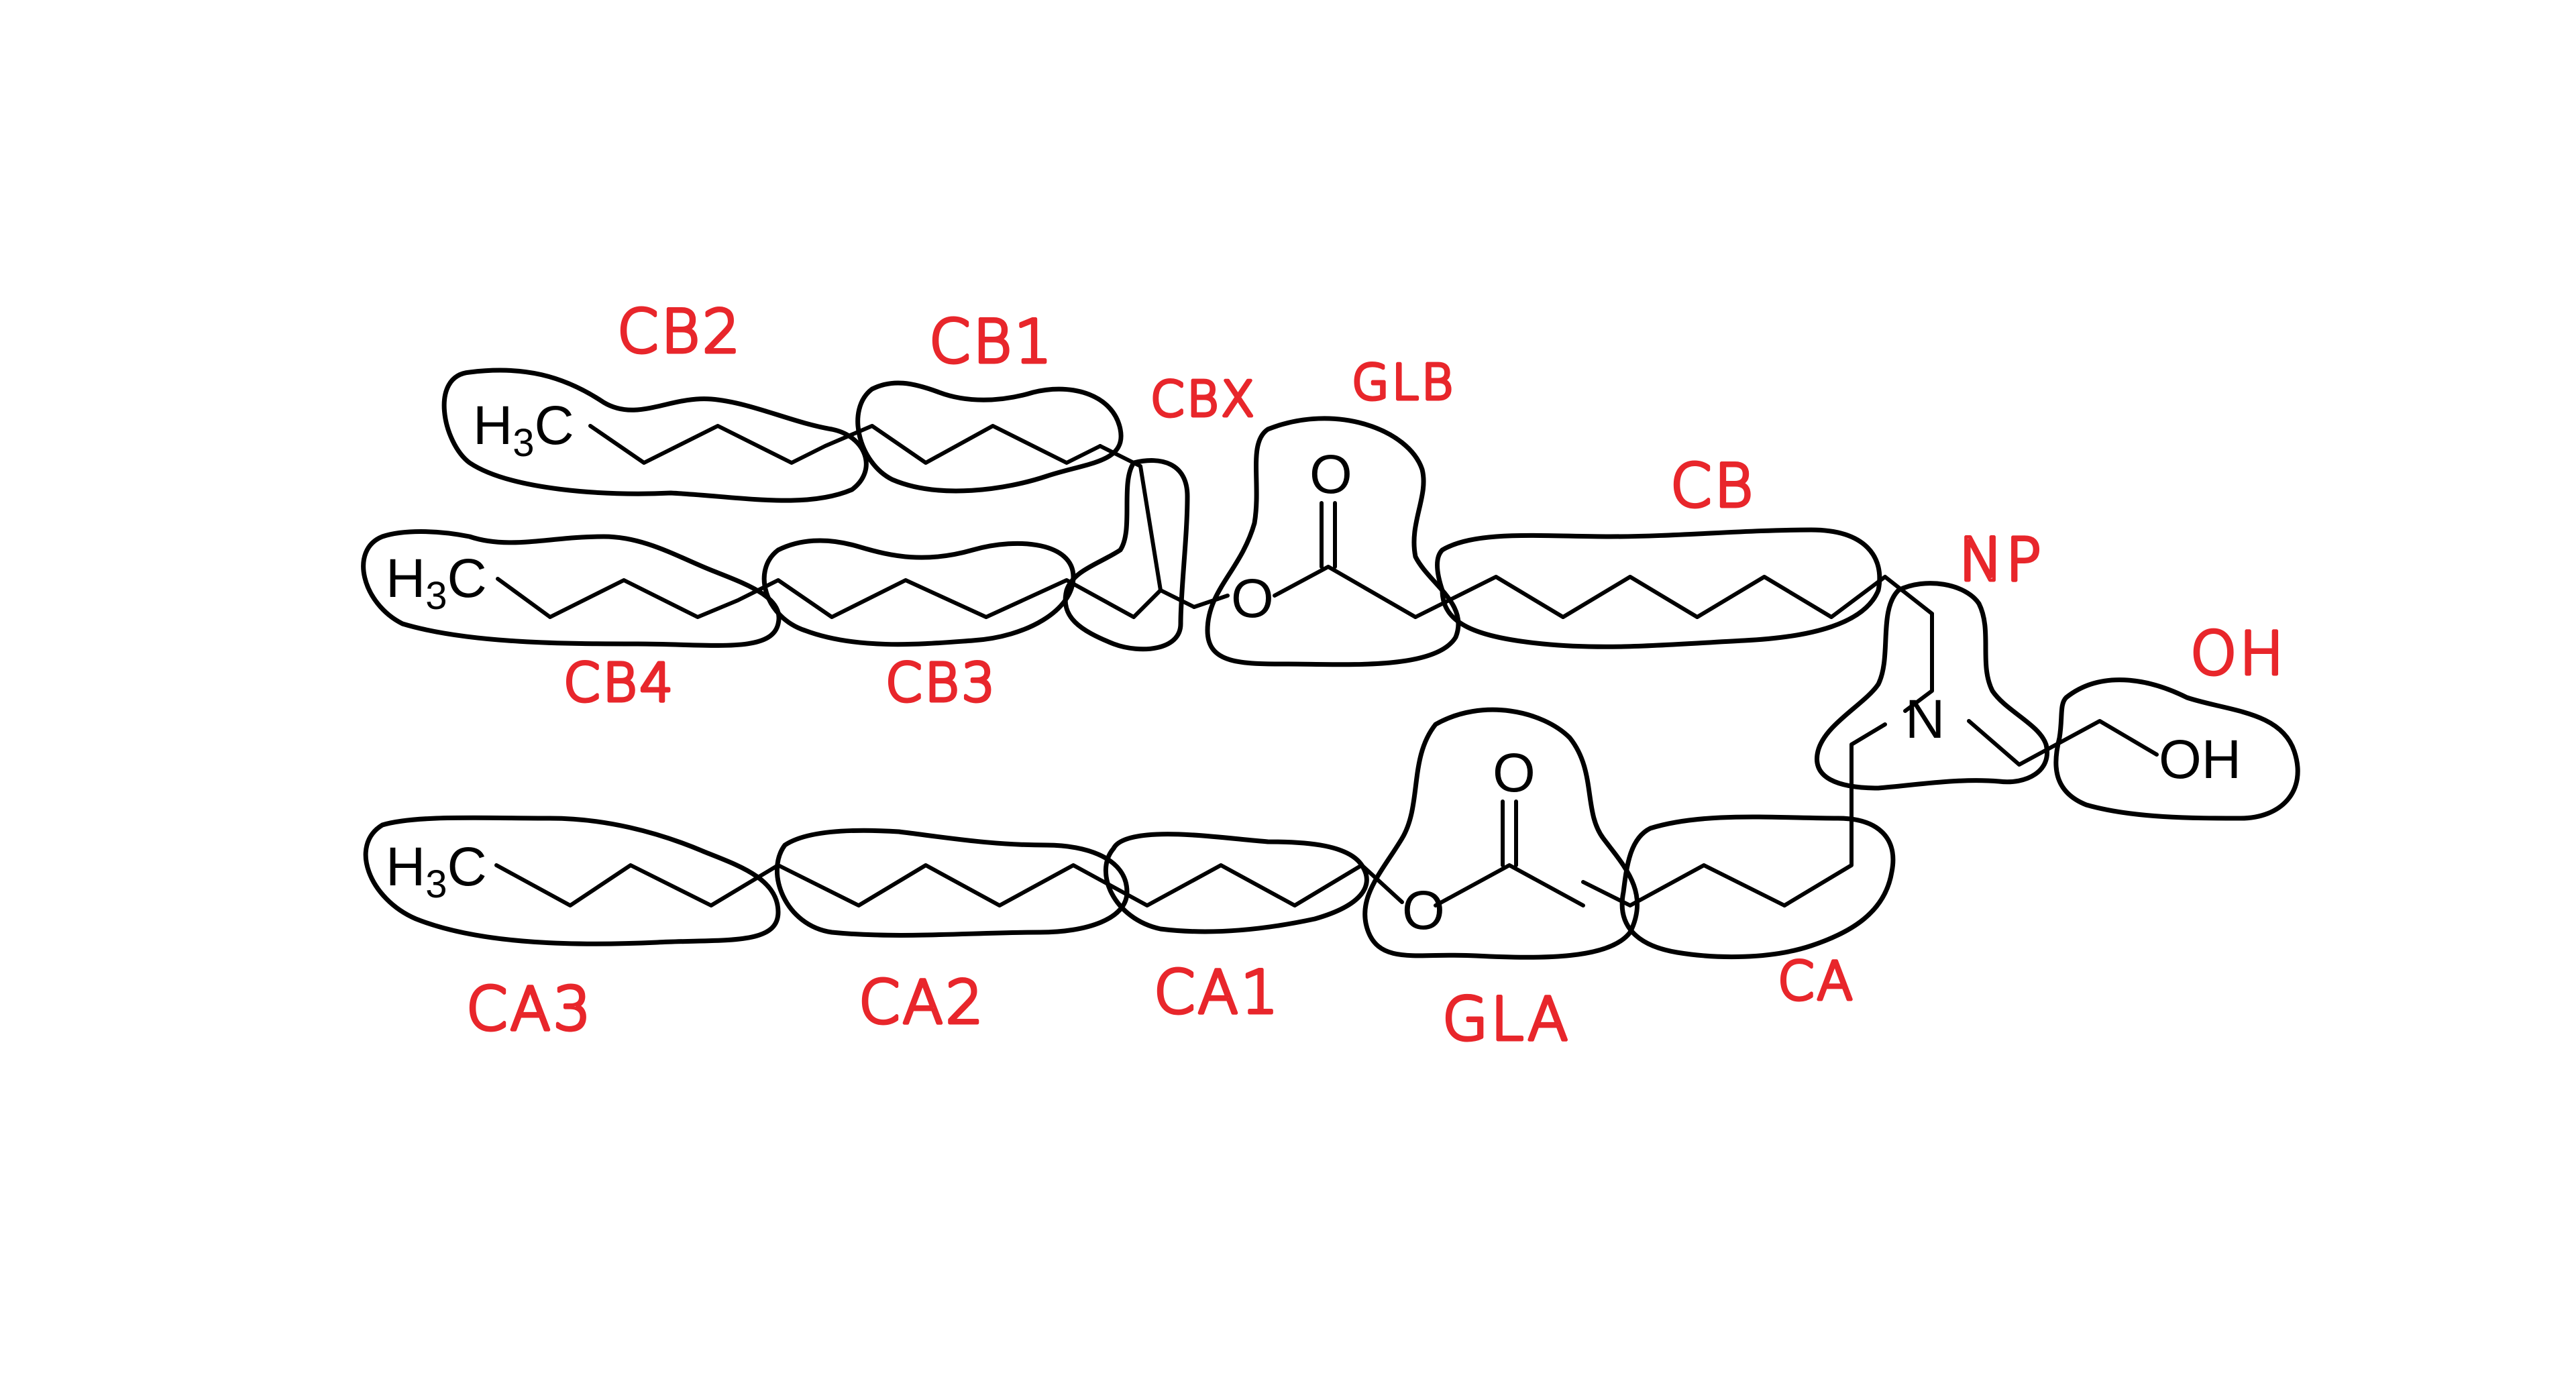  Describe the element at coordinates (1834, 814) in the screenshot. I see `np-lower-bond` at that location.